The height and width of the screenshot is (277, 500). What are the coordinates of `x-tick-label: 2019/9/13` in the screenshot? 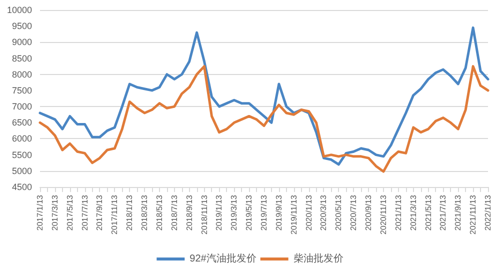 It's located at (279, 212).